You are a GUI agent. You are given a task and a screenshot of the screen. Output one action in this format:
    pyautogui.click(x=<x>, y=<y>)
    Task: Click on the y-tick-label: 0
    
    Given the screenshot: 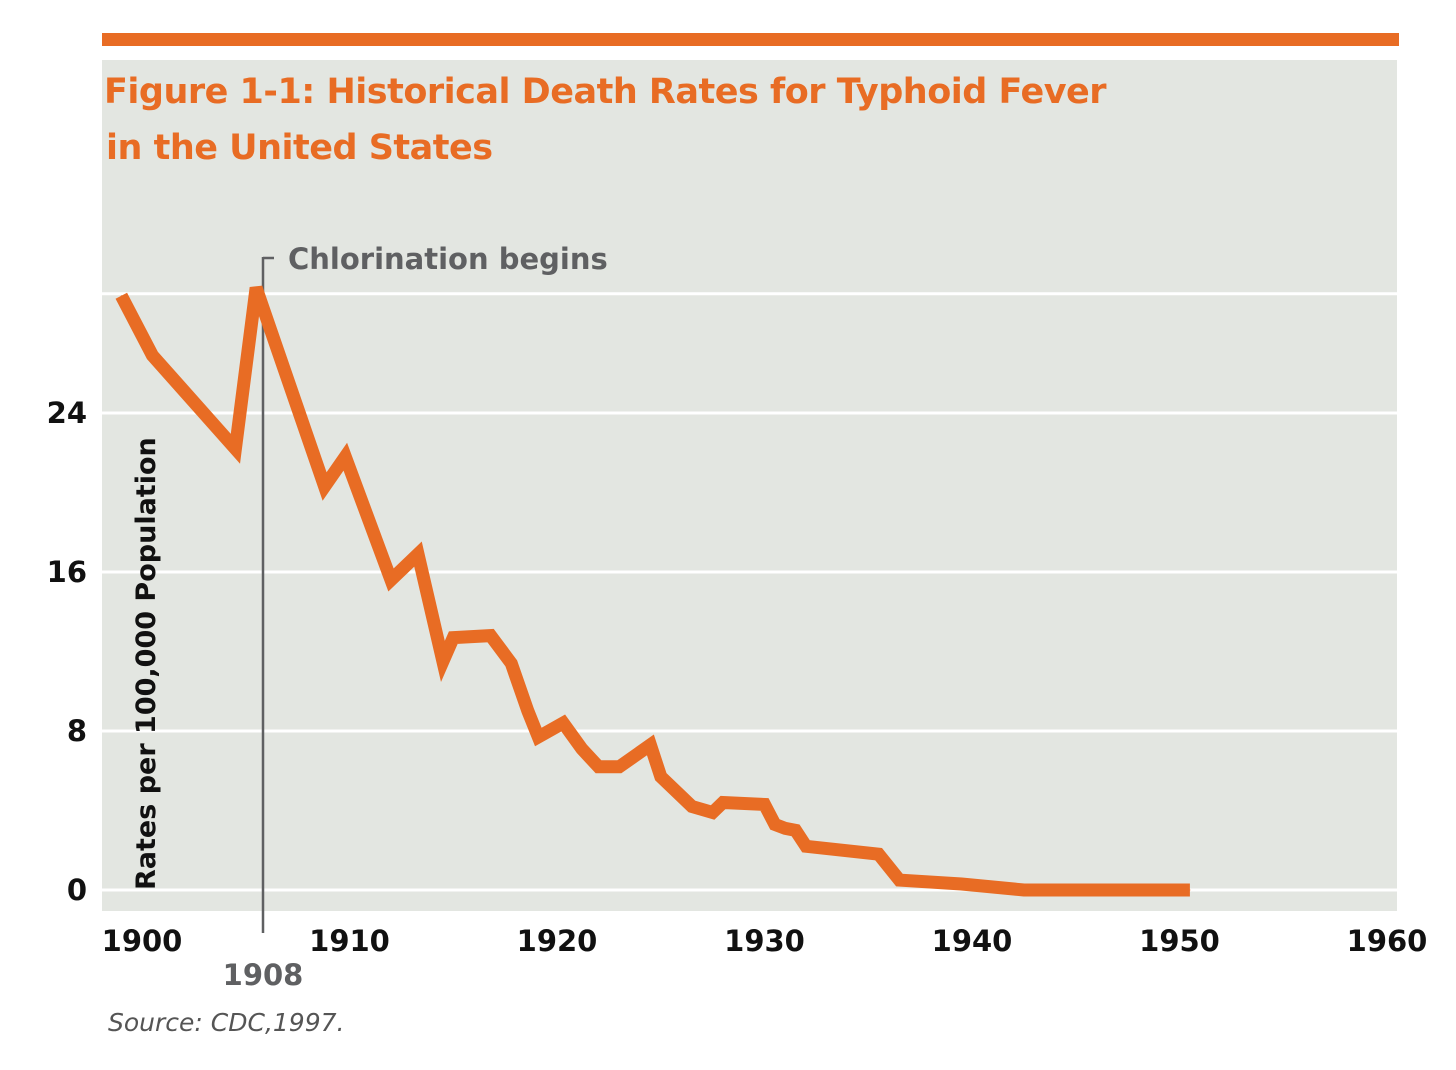 What is the action you would take?
    pyautogui.click(x=77, y=890)
    